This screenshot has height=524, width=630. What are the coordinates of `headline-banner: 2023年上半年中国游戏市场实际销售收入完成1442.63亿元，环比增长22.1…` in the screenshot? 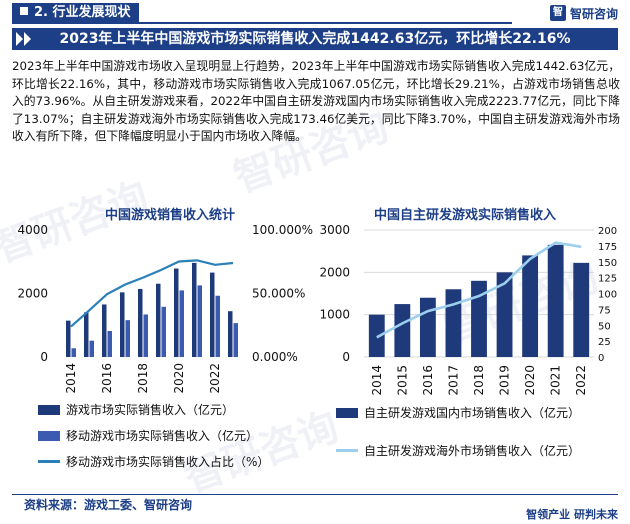 It's located at (315, 39).